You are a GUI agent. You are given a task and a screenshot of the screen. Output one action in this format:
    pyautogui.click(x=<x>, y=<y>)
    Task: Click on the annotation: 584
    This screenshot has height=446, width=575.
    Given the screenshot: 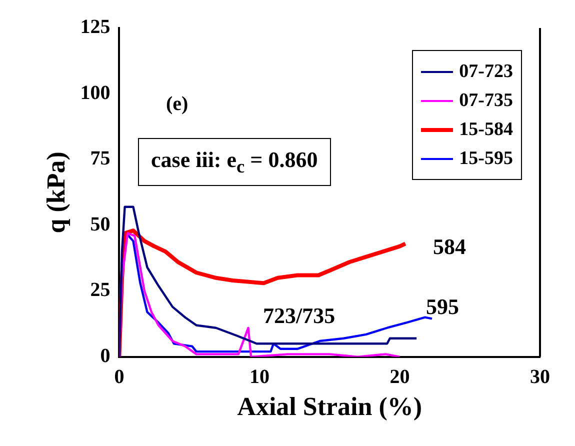 What is the action you would take?
    pyautogui.click(x=449, y=247)
    